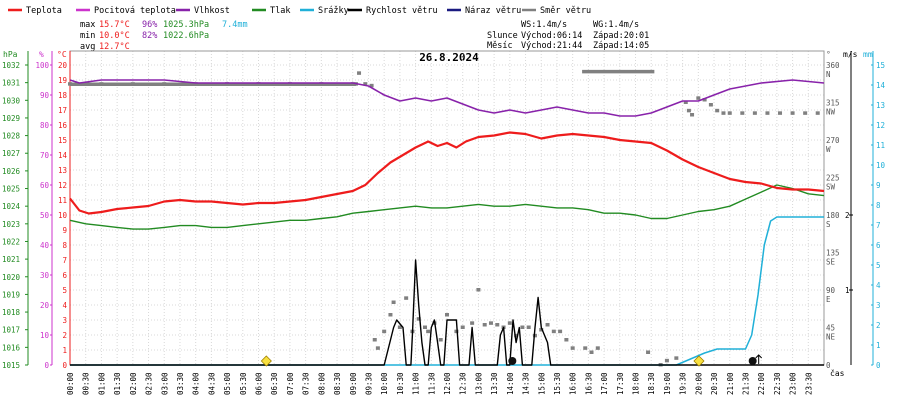  Describe the element at coordinates (63, 125) in the screenshot. I see `temp-tick: 16` at that location.